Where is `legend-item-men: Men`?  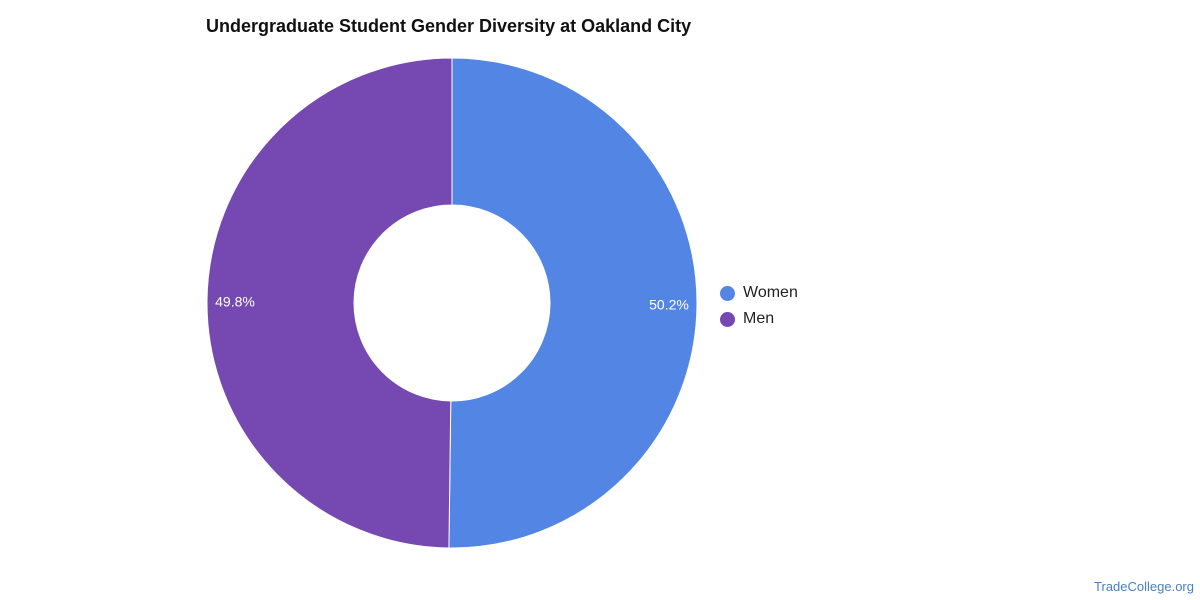
legend-item-men: Men is located at coordinates (759, 319).